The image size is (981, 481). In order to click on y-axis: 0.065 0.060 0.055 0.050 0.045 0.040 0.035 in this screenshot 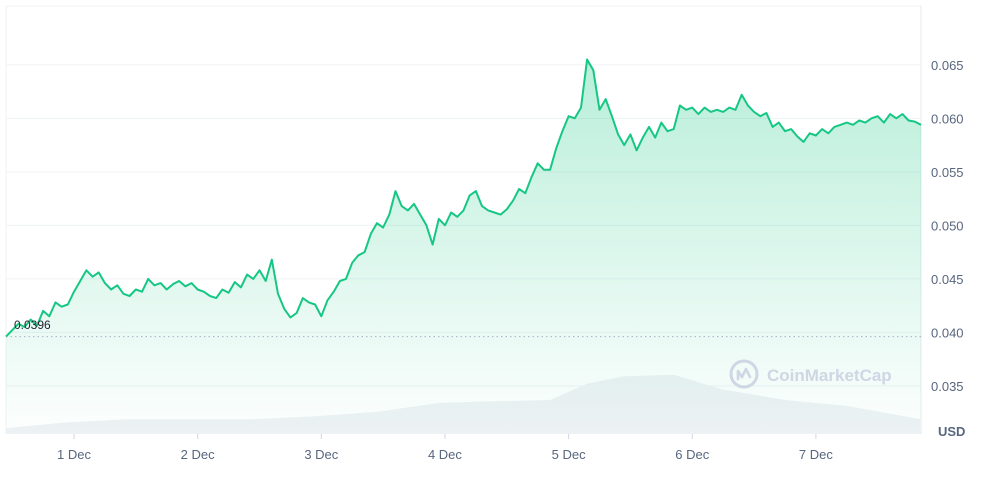, I will do `click(947, 226)`.